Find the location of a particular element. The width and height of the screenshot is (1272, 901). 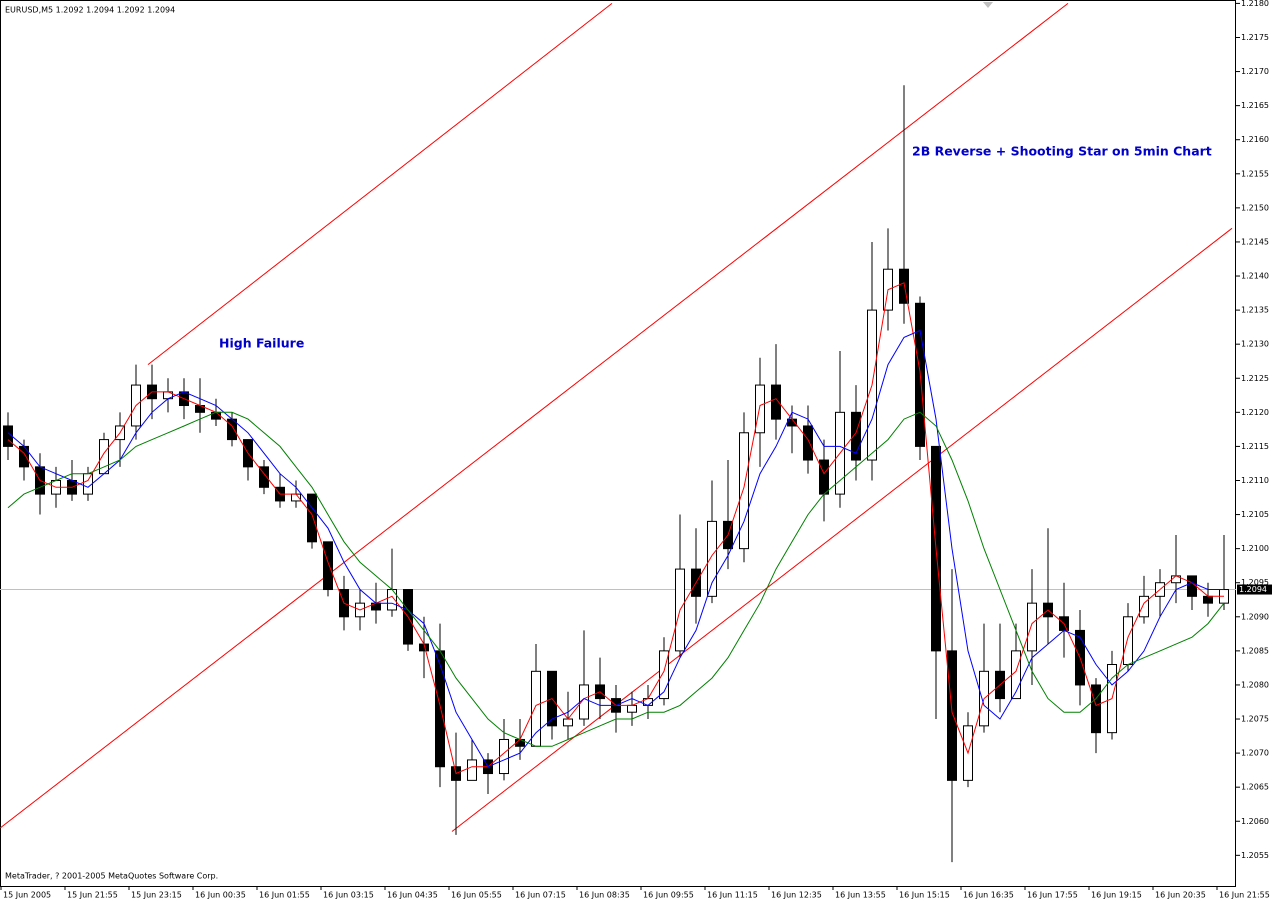

price-label-box is located at coordinates (1254, 589).